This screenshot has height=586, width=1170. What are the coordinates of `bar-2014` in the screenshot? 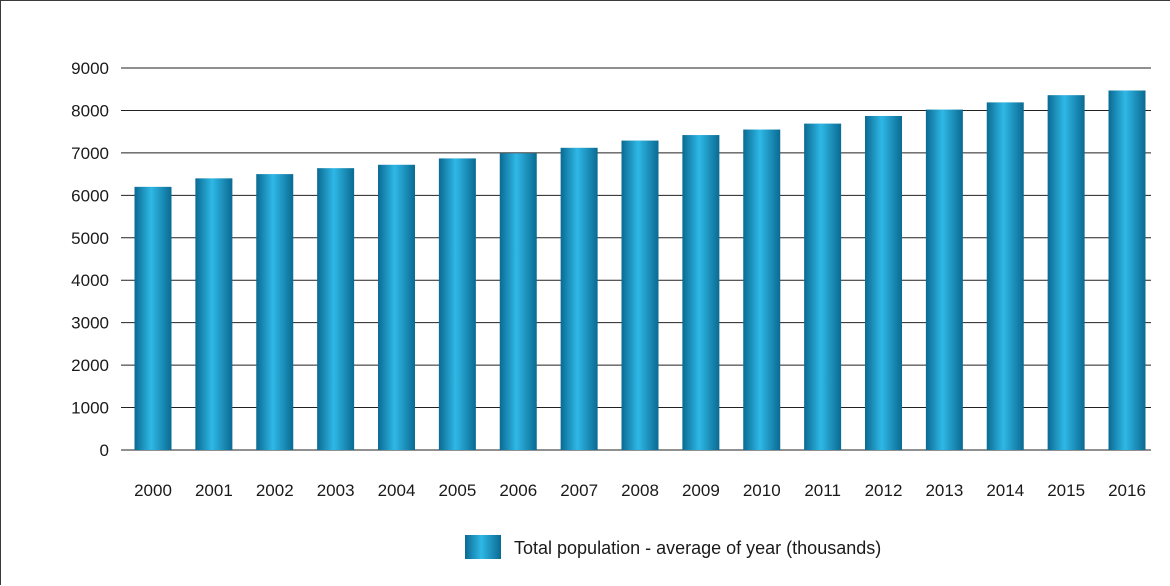 It's located at (1005, 276).